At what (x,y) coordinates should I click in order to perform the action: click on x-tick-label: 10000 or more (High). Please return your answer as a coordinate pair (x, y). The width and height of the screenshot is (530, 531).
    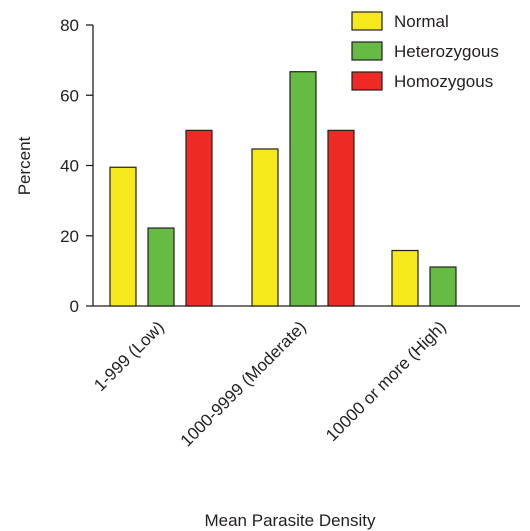
    Looking at the image, I should click on (386, 381).